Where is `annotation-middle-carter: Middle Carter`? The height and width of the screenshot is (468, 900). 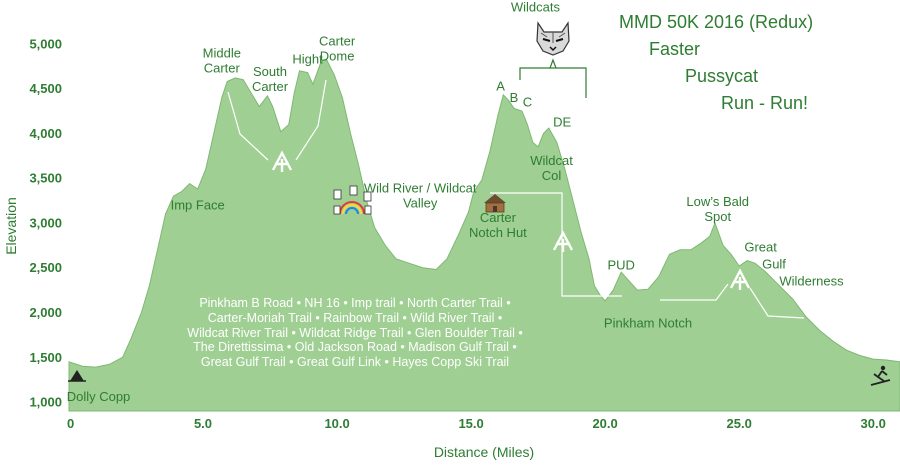
annotation-middle-carter: Middle Carter is located at coordinates (222, 60).